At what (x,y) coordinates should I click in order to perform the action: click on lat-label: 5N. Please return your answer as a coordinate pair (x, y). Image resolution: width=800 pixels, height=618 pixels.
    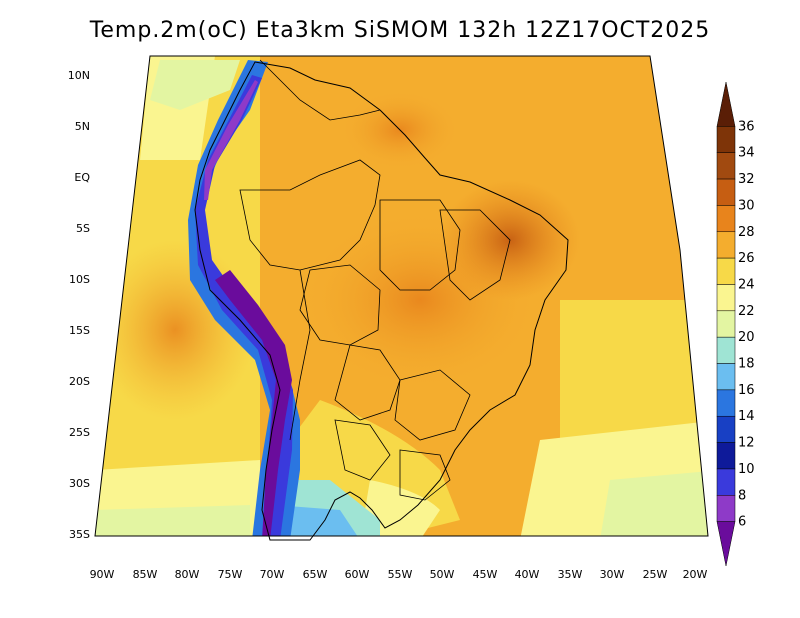
    Looking at the image, I should click on (82, 126).